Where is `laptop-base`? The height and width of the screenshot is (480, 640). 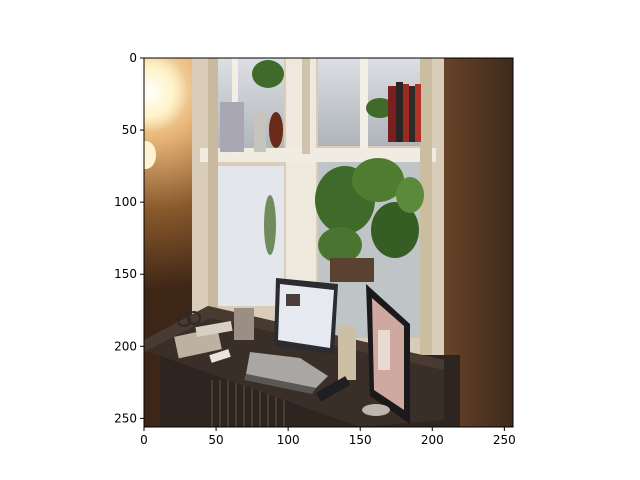 laptop-base is located at coordinates (287, 370).